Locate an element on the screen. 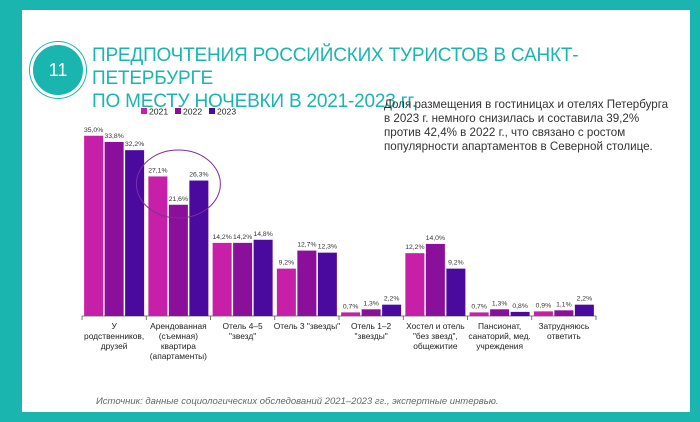 This screenshot has width=700, height=422. data-label: 12,3% is located at coordinates (327, 247).